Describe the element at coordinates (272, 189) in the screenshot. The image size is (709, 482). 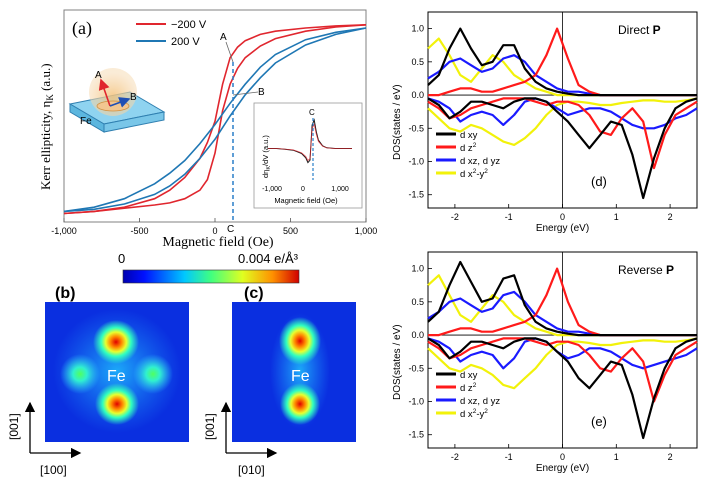
I see `inset-tick-neg: -1,000` at that location.